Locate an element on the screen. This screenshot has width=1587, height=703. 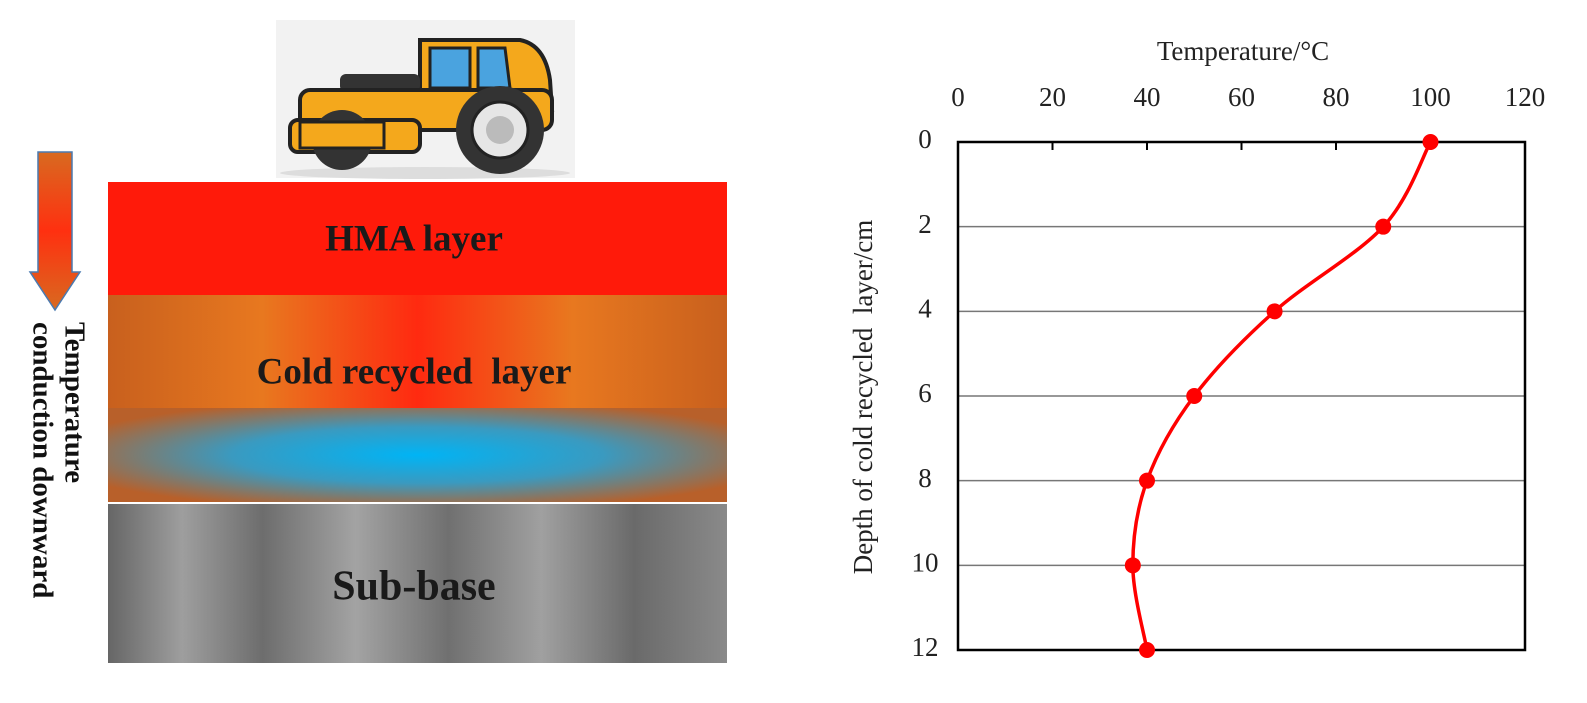
cold-layer-lower is located at coordinates (417, 455).